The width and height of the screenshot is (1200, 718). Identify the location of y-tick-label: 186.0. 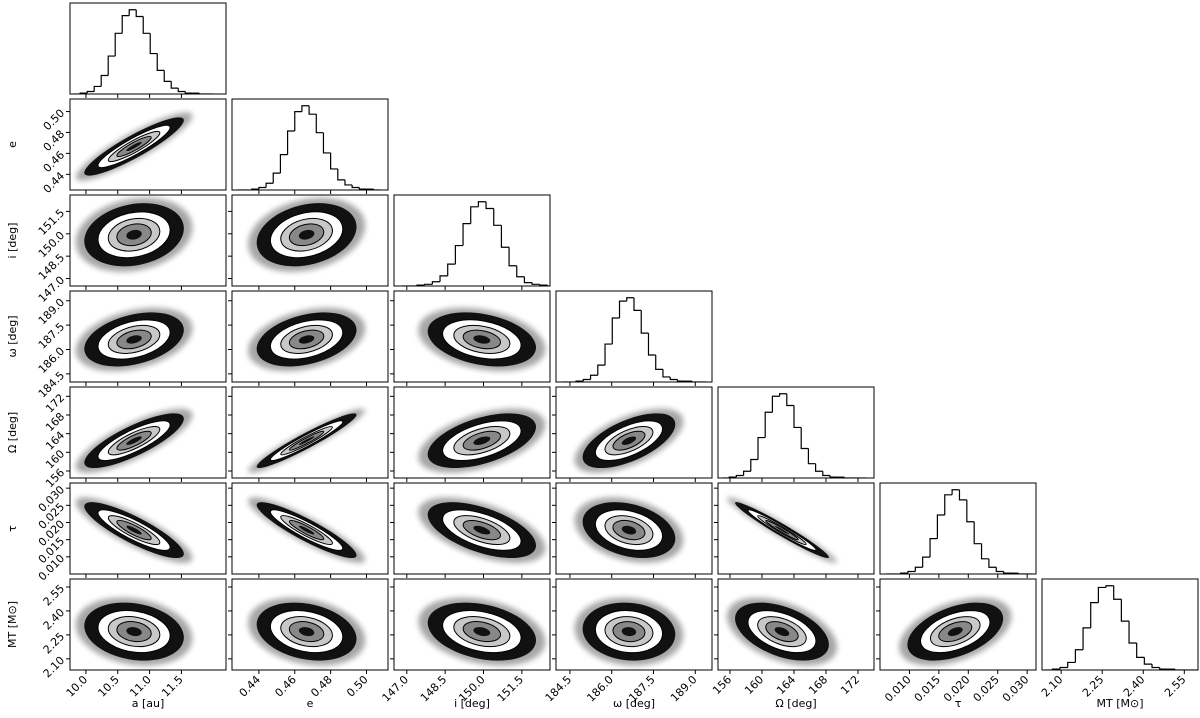
(51, 360).